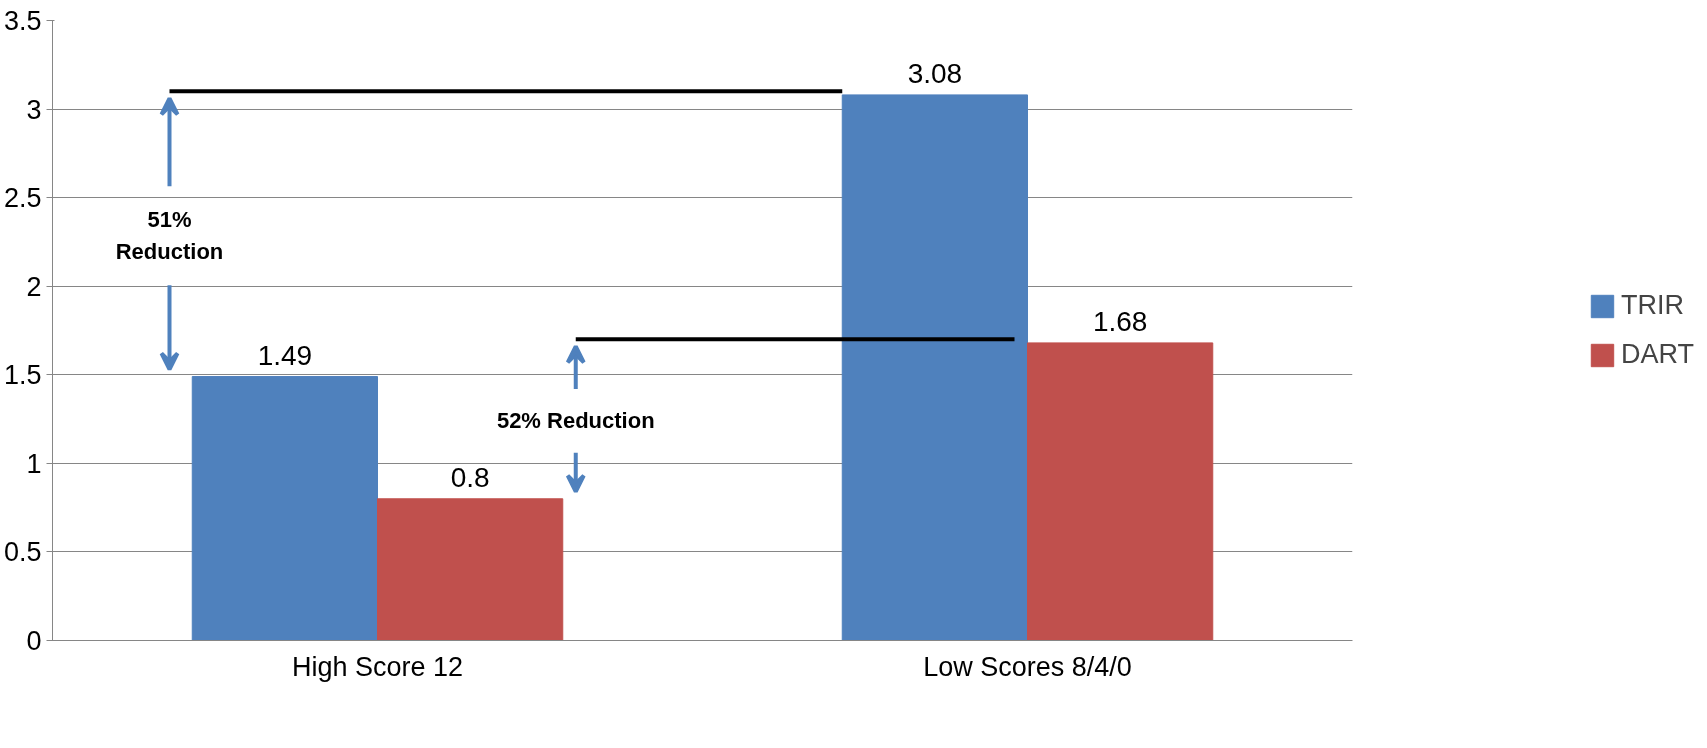  Describe the element at coordinates (169, 236) in the screenshot. I see `annotation: 51% Reduction` at that location.